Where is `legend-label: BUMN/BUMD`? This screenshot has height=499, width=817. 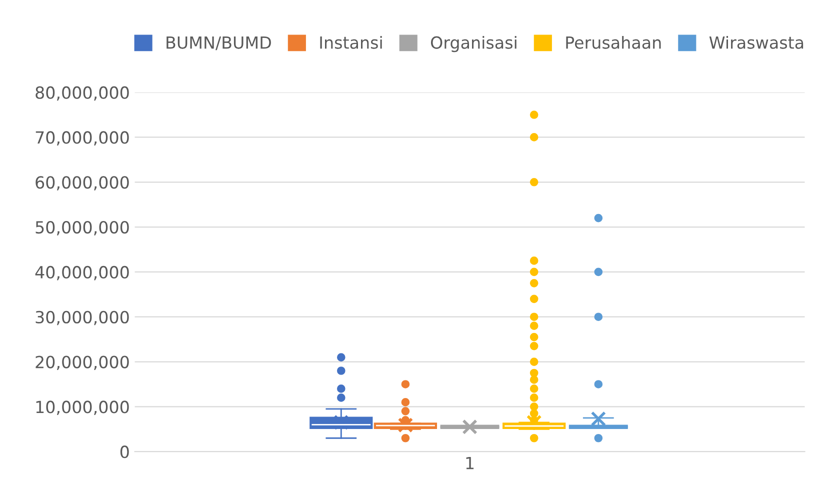
legend-label: BUMN/BUMD is located at coordinates (218, 43).